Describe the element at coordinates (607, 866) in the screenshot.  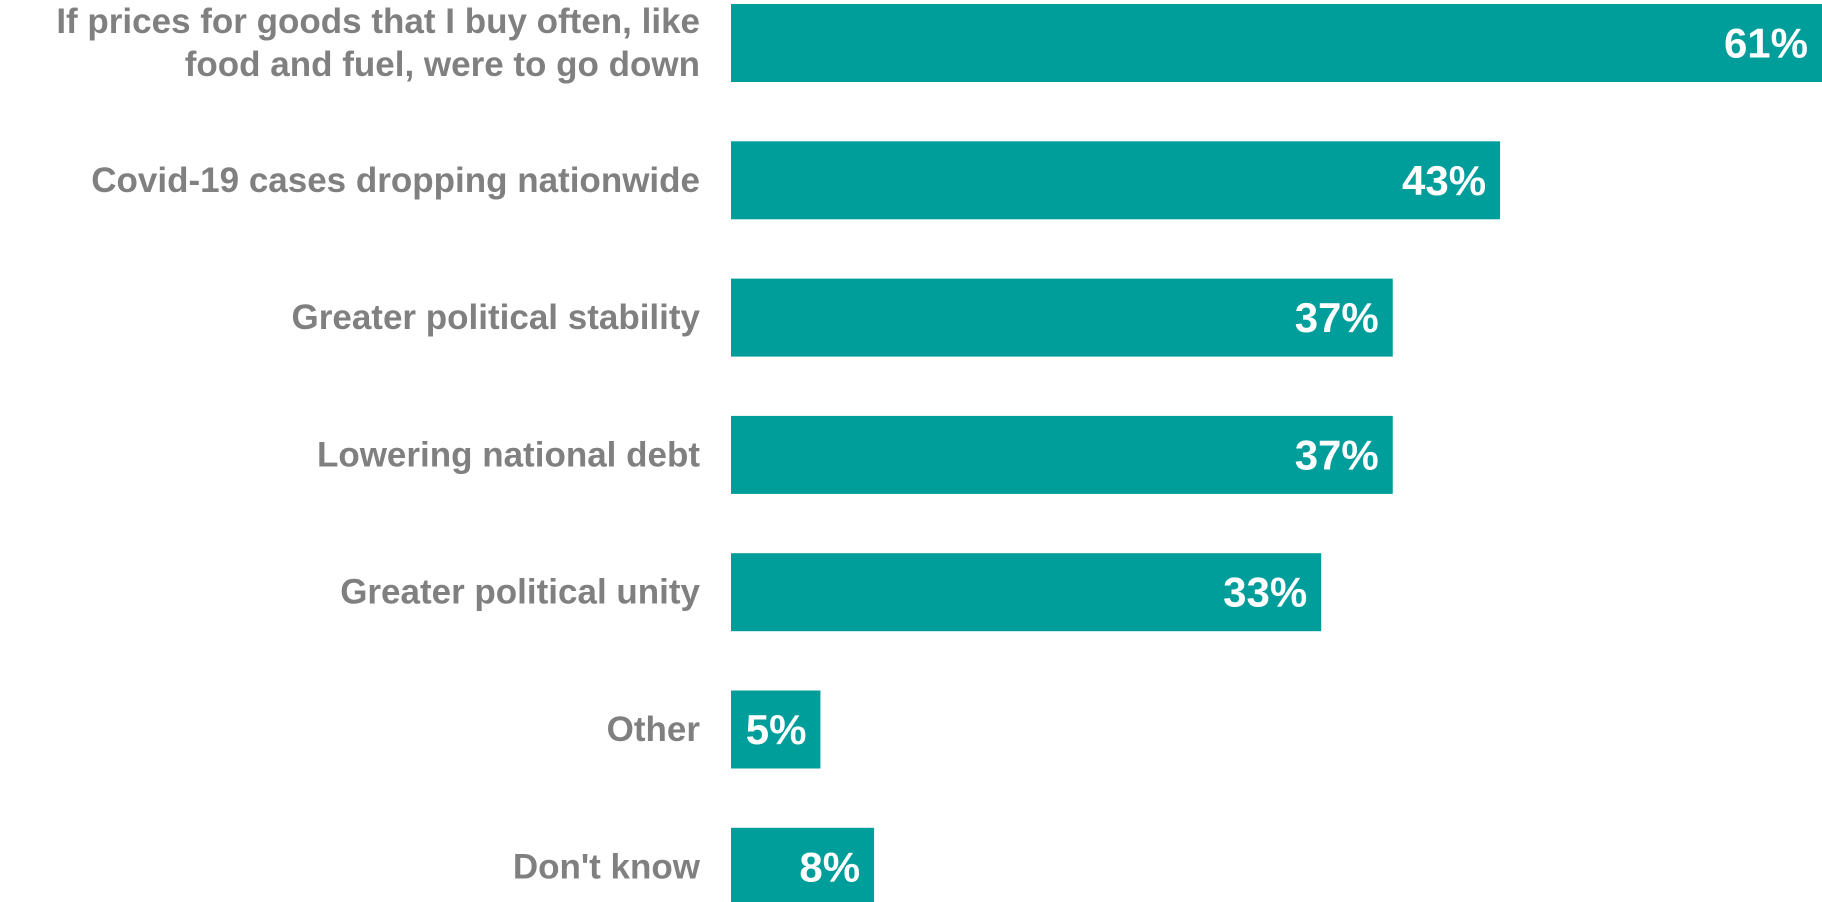
I see `category-label: Don't know` at that location.